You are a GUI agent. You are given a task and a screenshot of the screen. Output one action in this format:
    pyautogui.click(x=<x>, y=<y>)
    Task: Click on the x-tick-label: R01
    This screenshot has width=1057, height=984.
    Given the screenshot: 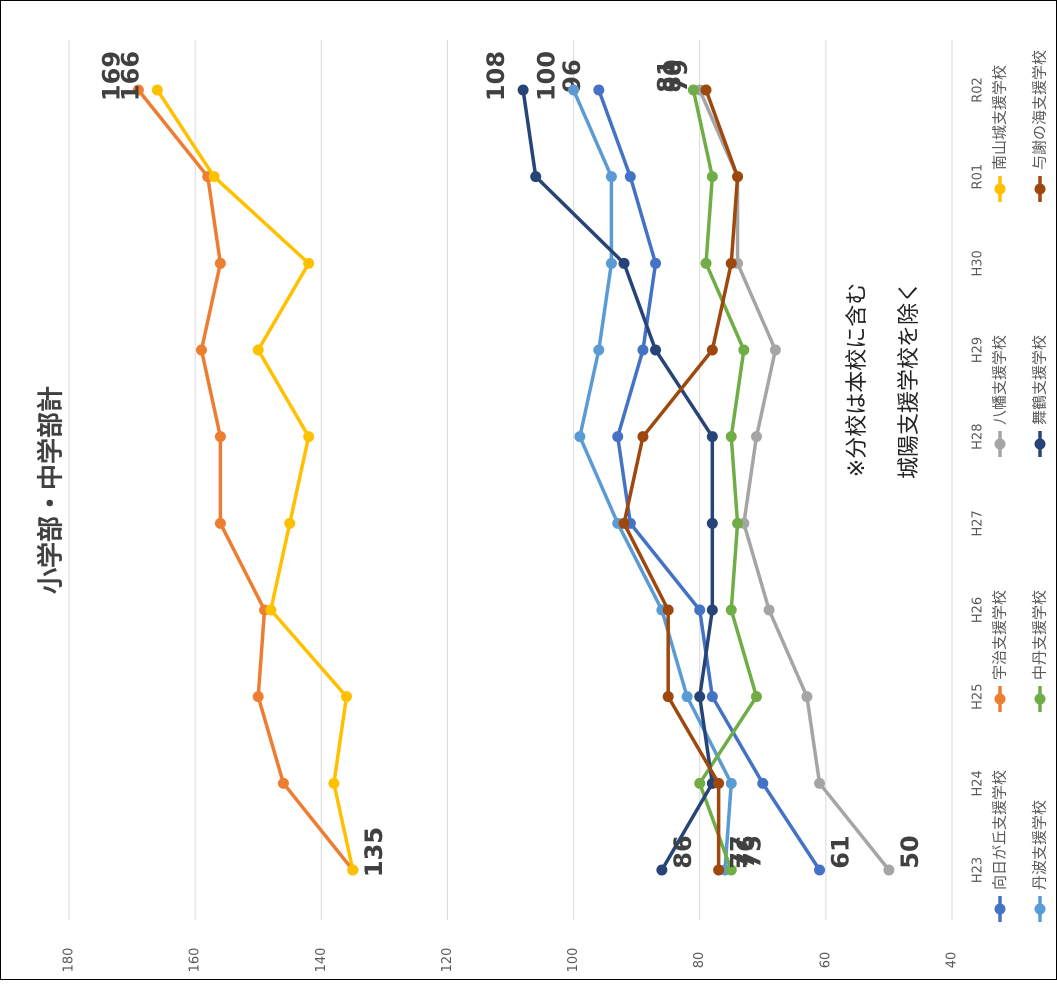 What is the action you would take?
    pyautogui.click(x=978, y=177)
    